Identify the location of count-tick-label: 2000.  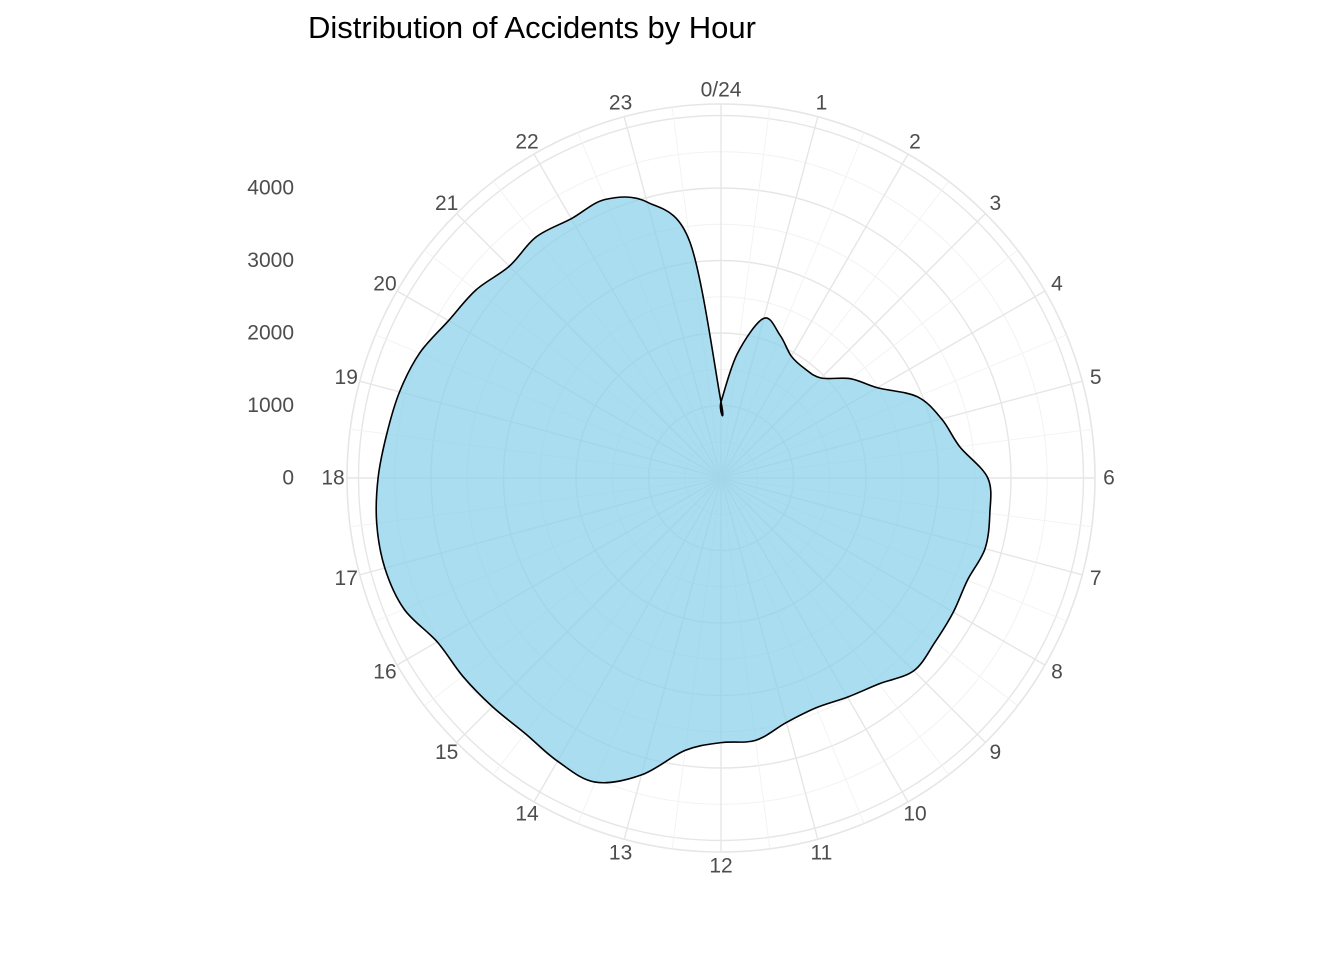
(270, 333).